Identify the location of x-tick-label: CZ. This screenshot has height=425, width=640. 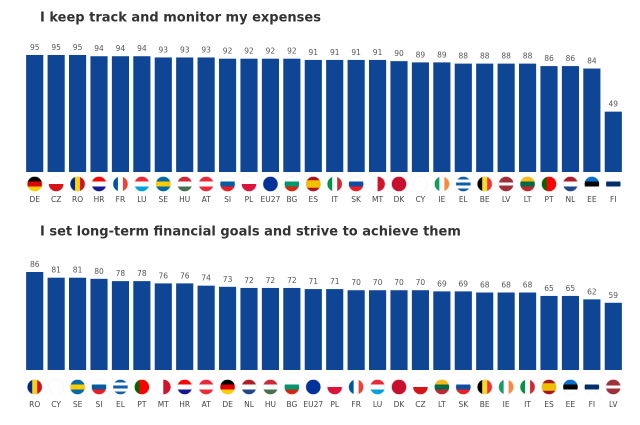
(420, 404).